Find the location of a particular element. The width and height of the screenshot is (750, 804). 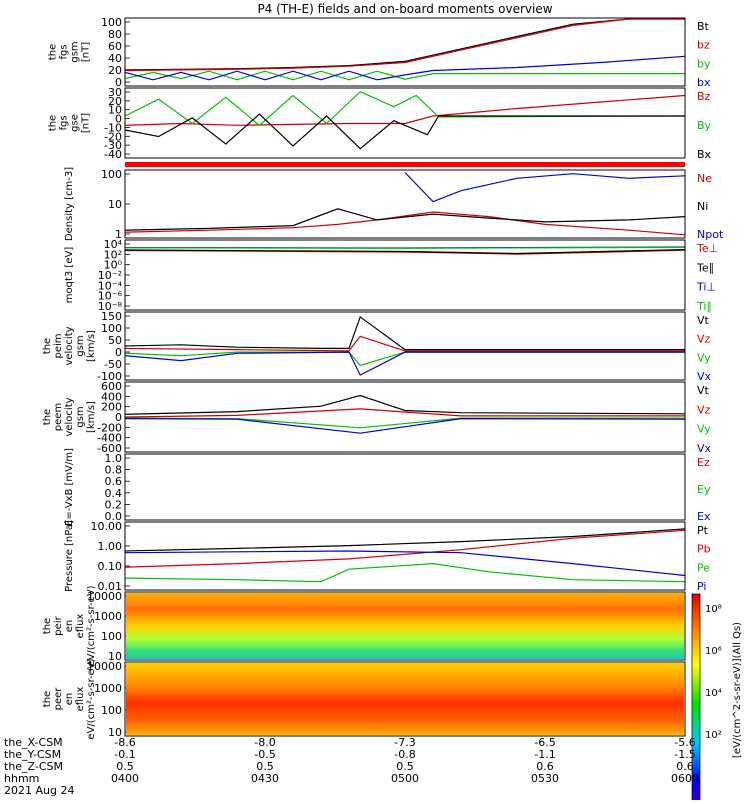

ytick-label: -200 is located at coordinates (109, 427).